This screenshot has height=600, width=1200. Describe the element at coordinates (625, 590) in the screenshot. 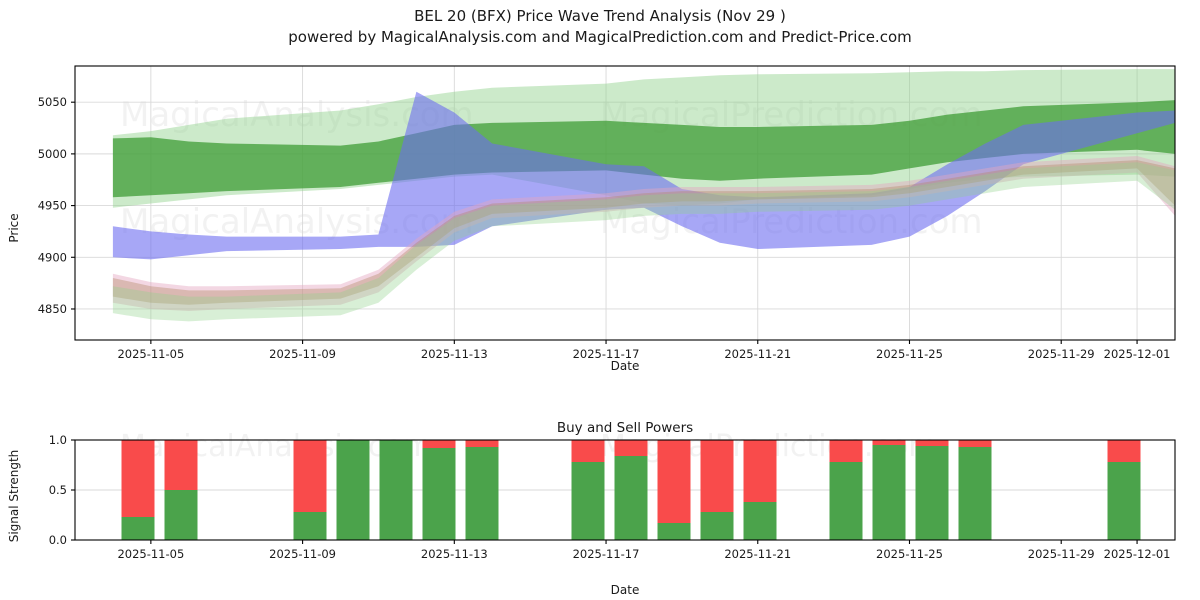

I see `bar-x-axis-label: Date` at that location.